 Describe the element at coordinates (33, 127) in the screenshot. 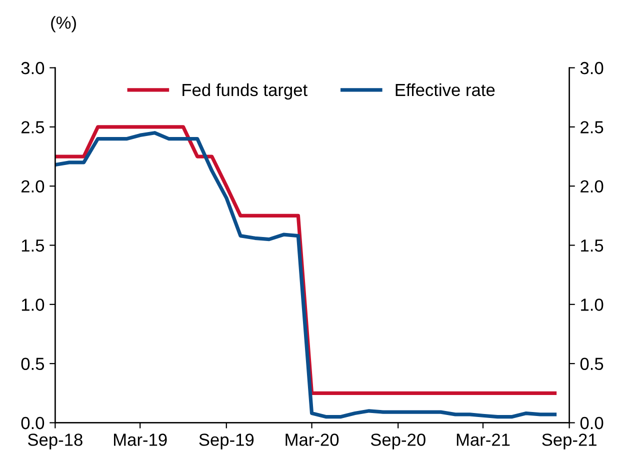

I see `y-tick-label: 2.5` at that location.